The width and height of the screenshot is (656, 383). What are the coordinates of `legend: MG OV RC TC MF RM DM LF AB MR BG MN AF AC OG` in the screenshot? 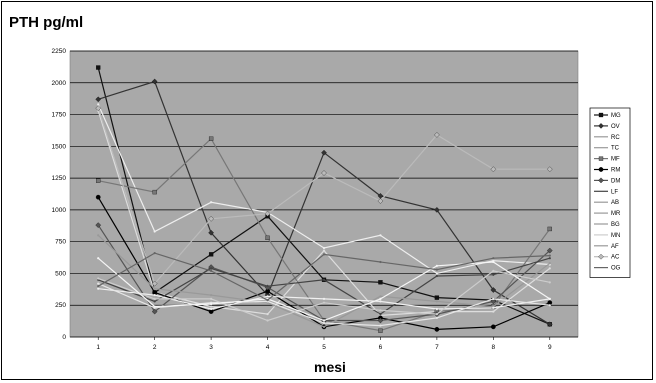 It's located at (610, 192).